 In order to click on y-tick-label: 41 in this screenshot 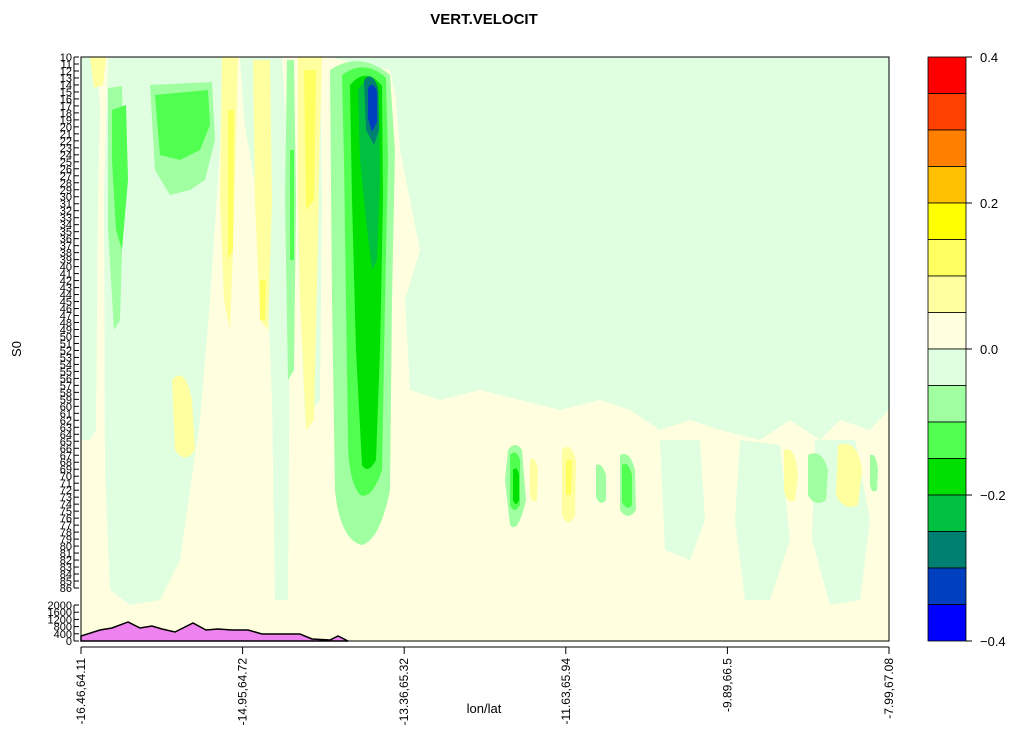, I will do `click(66, 275)`.